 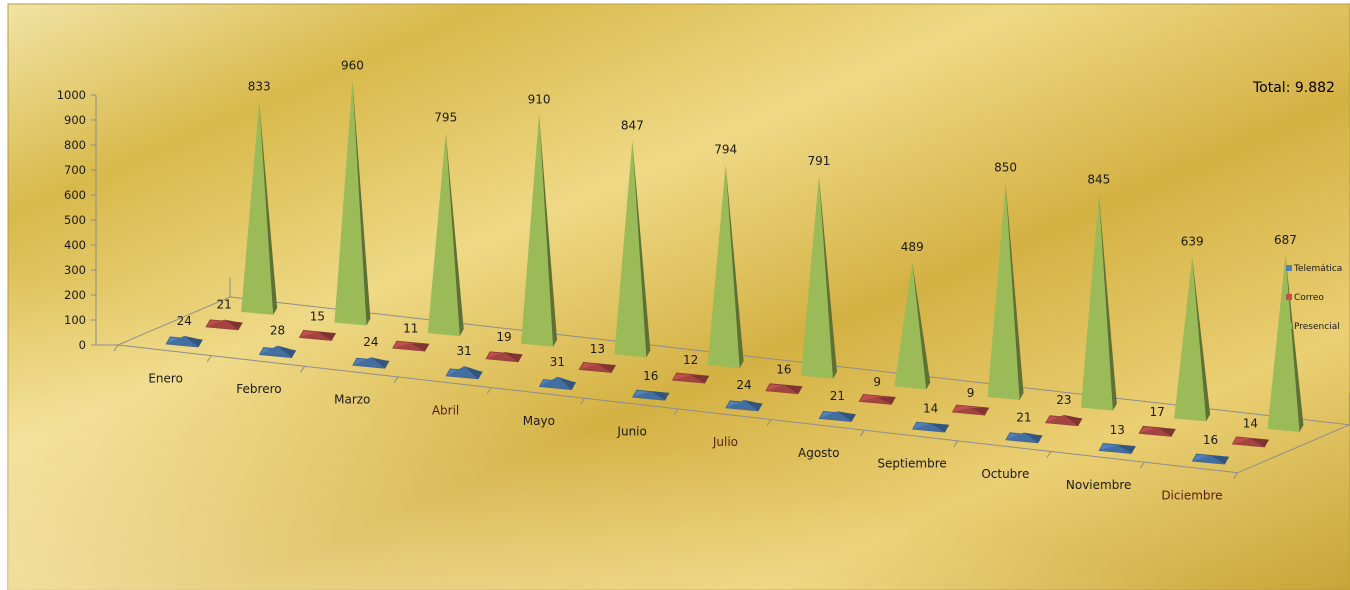 I want to click on data-label-correo: 12, so click(x=690, y=360).